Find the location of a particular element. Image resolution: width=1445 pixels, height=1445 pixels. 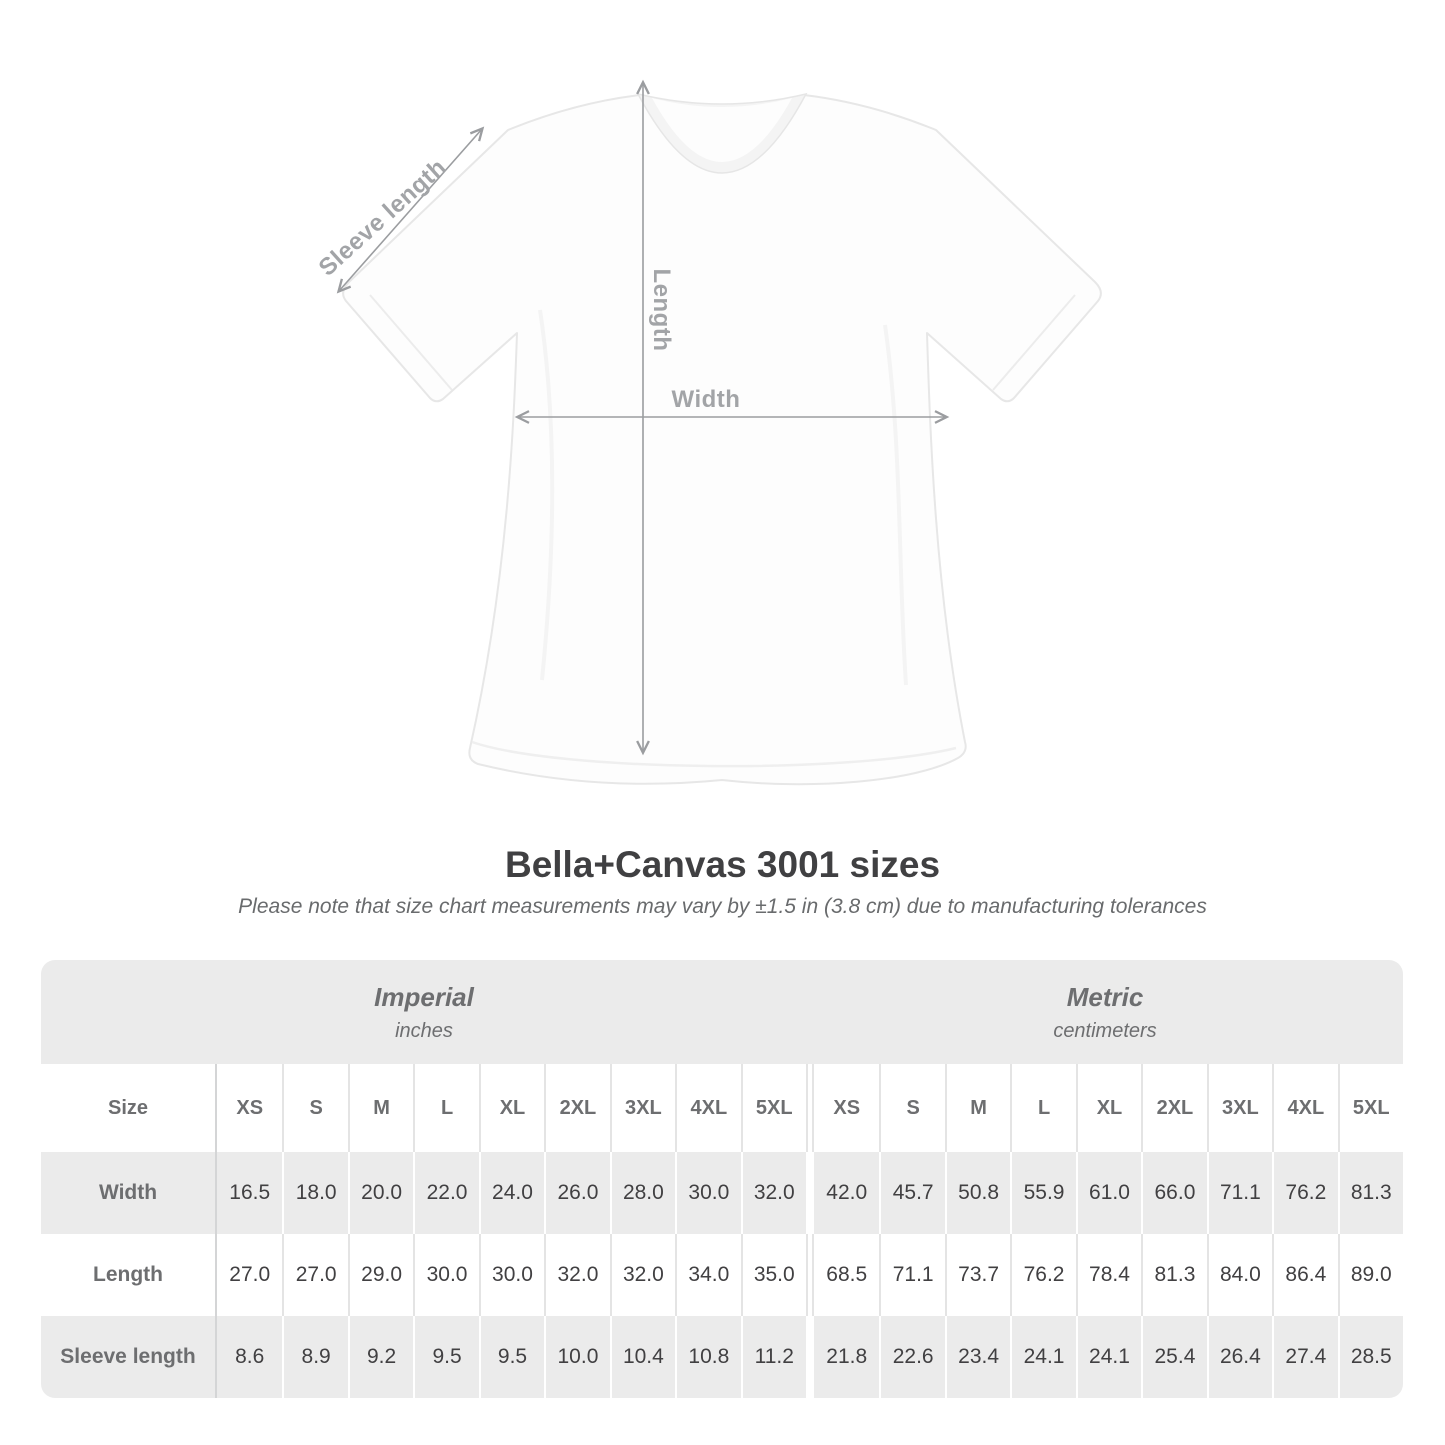

left-cuff-seam is located at coordinates (411, 342).